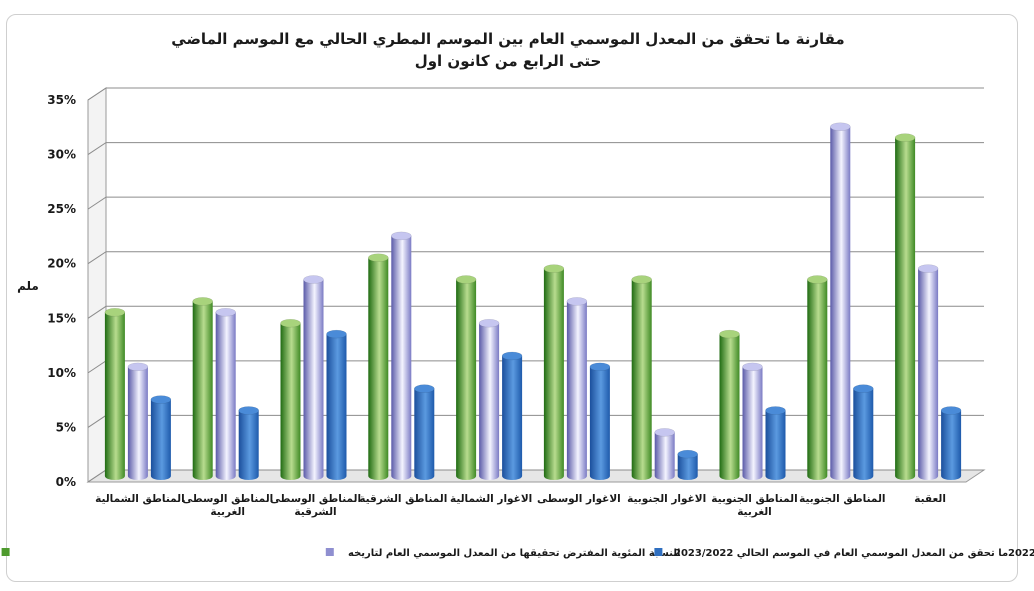 Image resolution: width=1034 pixels, height=591 pixels. Describe the element at coordinates (842, 499) in the screenshot. I see `x-tick-label: المناطق الجنوبية` at that location.